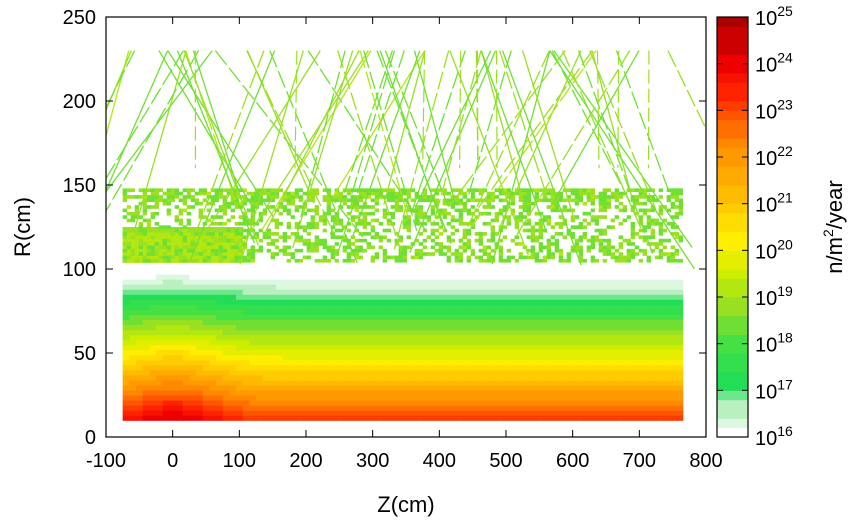 The width and height of the screenshot is (854, 521). I want to click on y-tick-label: 200, so click(79, 102).